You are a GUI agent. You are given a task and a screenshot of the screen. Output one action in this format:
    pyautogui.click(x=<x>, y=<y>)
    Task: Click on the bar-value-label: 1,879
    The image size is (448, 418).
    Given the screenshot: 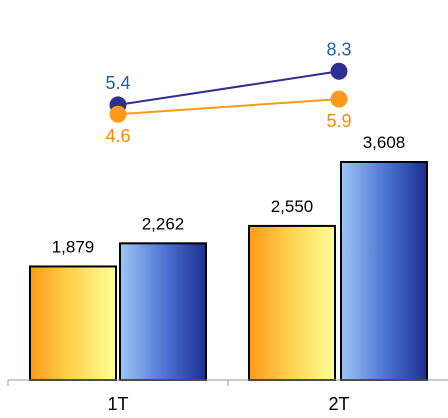 What is the action you would take?
    pyautogui.click(x=73, y=246)
    